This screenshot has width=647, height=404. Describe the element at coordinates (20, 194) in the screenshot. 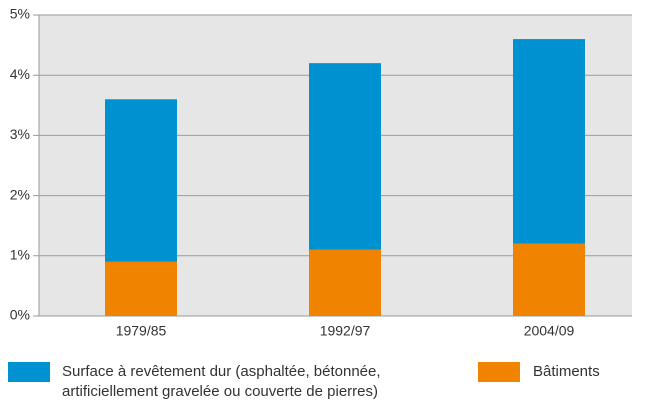

I see `y-tick-label: 2%` at that location.